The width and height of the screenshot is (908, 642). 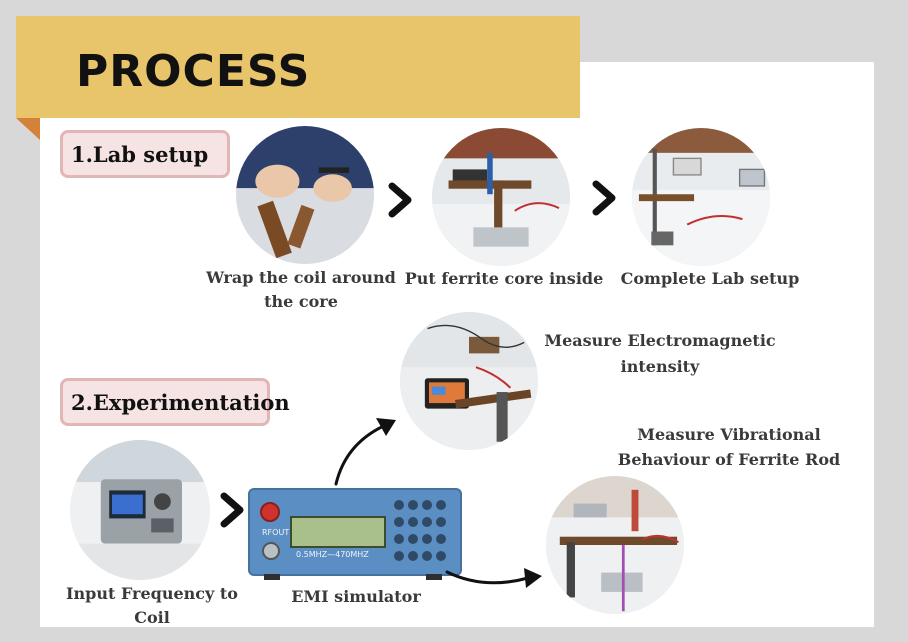 What do you see at coordinates (356, 596) in the screenshot?
I see `caption-emi-simulator: EMI simulator` at bounding box center [356, 596].